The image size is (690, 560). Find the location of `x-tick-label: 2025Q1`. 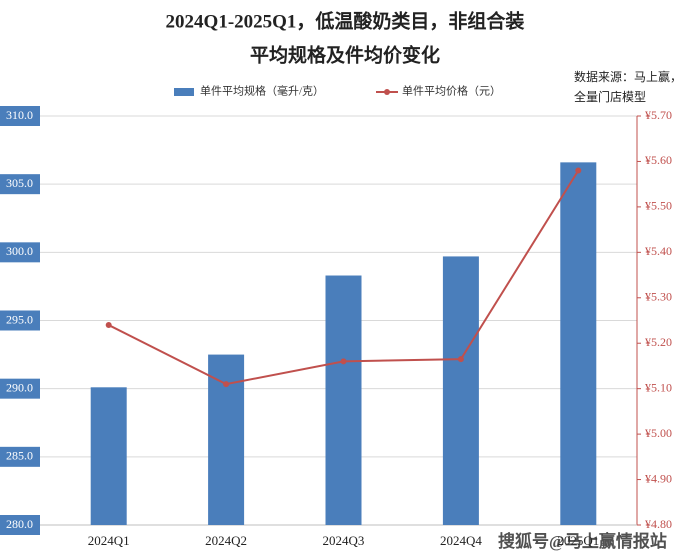

x-tick-label: 2025Q1 is located at coordinates (578, 540).